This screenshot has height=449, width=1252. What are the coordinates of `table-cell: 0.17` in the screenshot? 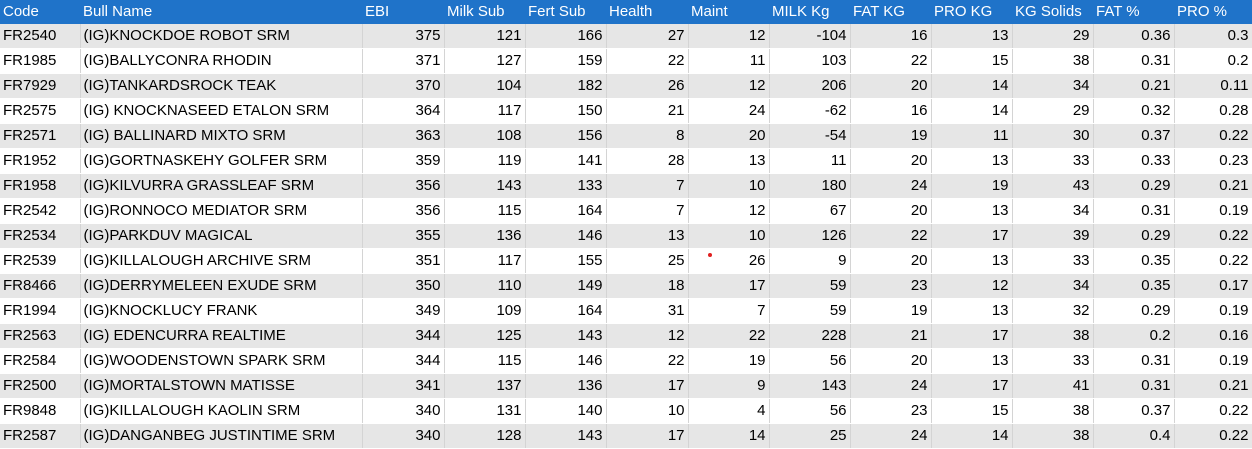 It's located at (1213, 286).